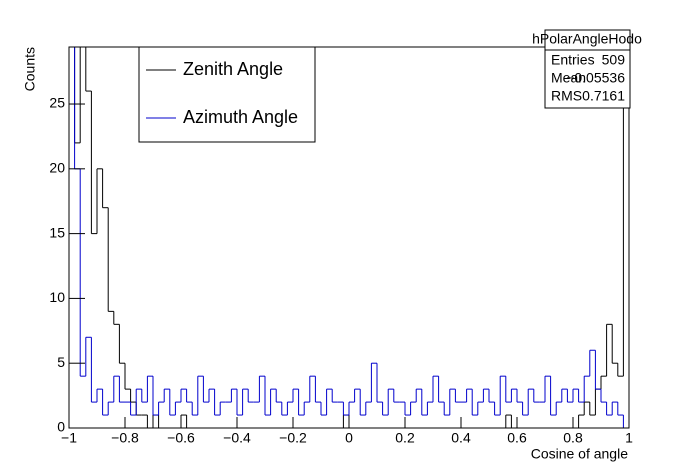 The image size is (698, 476). Describe the element at coordinates (57, 297) in the screenshot. I see `y-tick-label: 10` at that location.